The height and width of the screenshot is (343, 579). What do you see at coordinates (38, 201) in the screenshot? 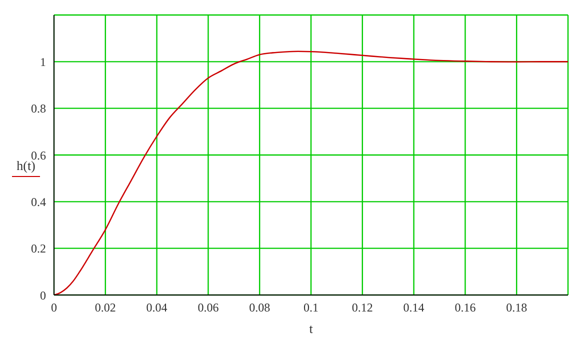
I see `y-tick-label: 0.4` at bounding box center [38, 201].